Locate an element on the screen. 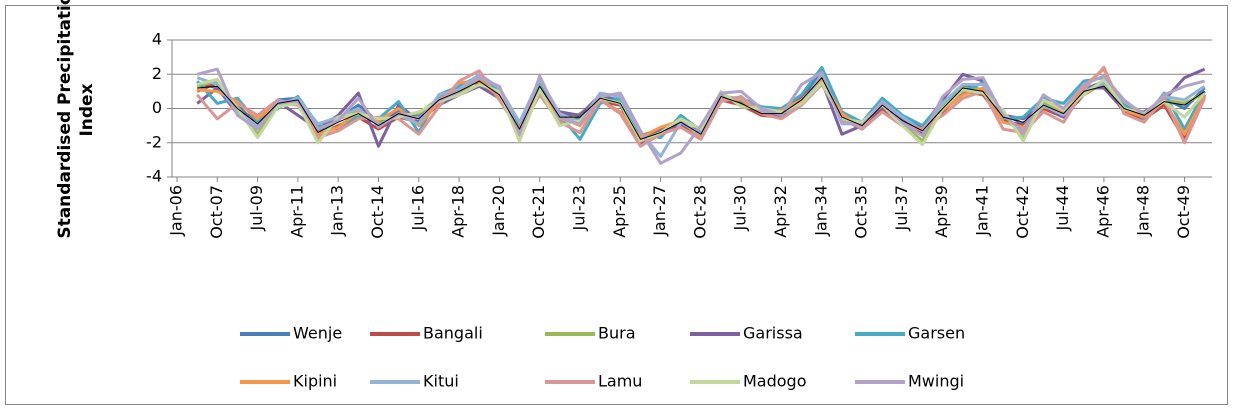 This screenshot has height=416, width=1234. legend-label: Kipini is located at coordinates (315, 381).